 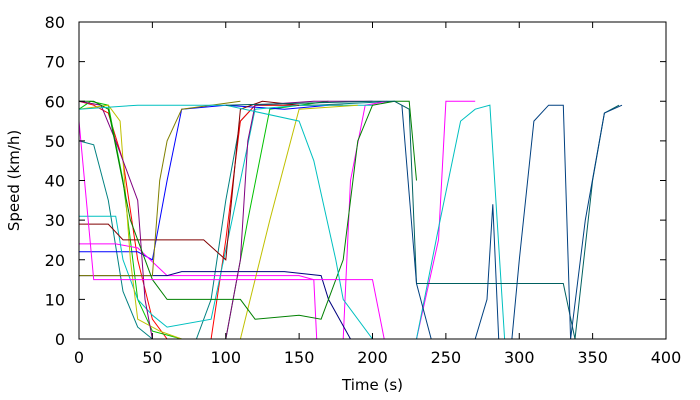 What do you see at coordinates (666, 357) in the screenshot?
I see `x-tick-label: 400` at bounding box center [666, 357].